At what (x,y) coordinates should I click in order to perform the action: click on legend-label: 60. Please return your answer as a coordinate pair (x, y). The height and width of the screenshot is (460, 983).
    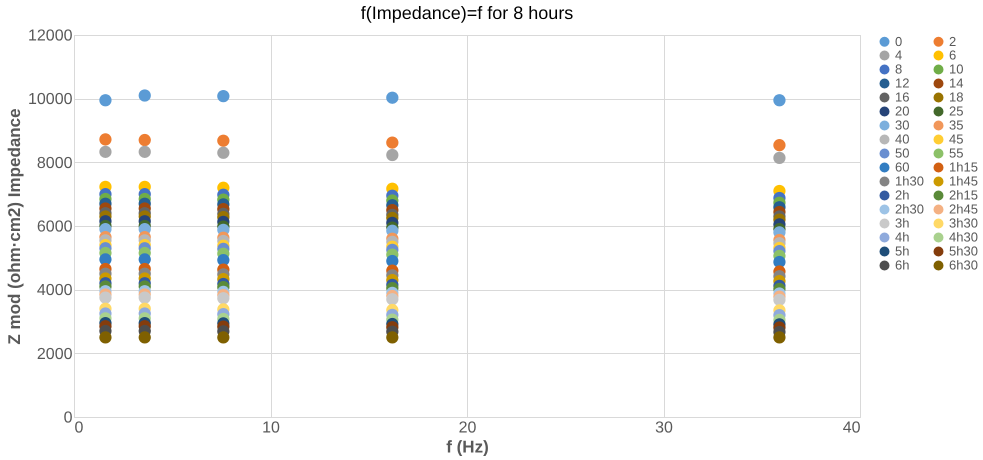
    Looking at the image, I should click on (902, 167).